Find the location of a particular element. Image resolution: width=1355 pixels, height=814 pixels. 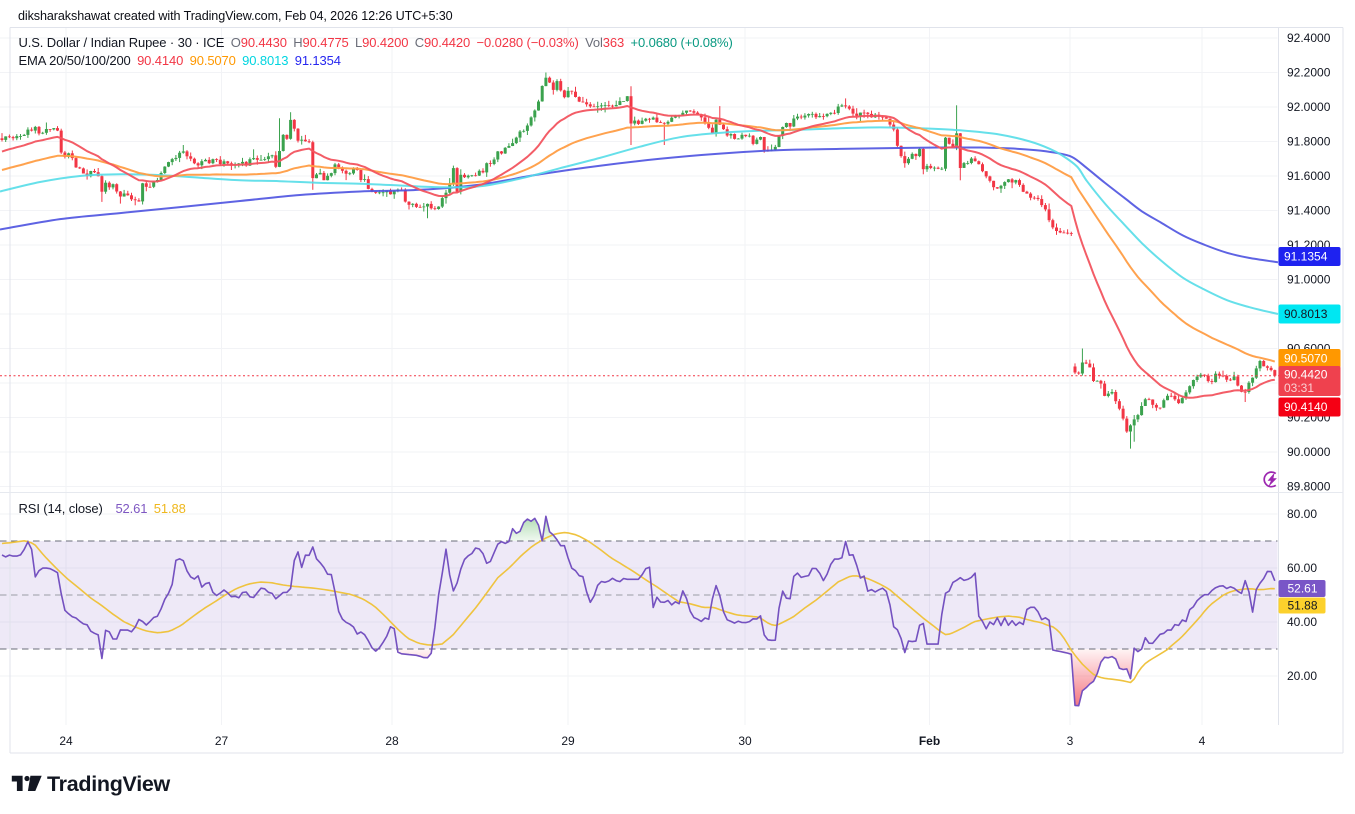

svg-text: TradingView is located at coordinates (109, 784).